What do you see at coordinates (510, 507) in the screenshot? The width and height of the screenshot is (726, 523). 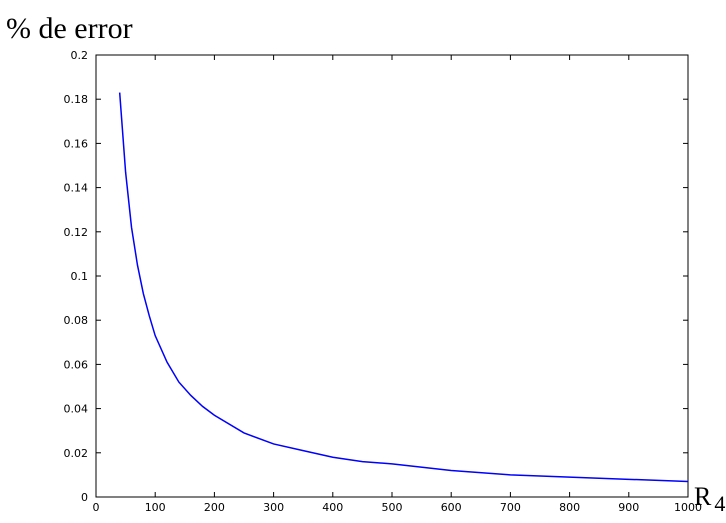 I see `x-tick-label: 700` at bounding box center [510, 507].